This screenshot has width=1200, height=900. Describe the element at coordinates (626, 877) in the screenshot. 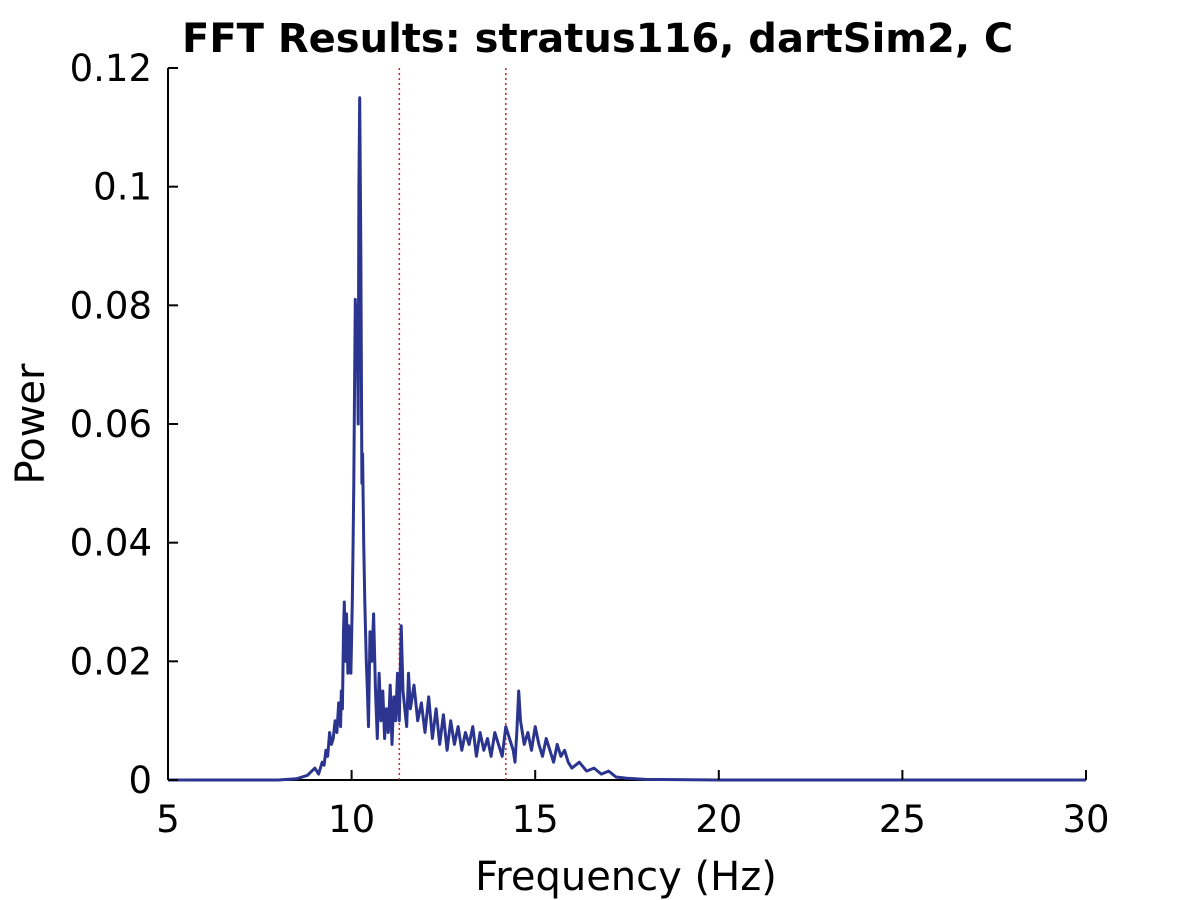

I see `x-axis-label: Frequency (Hz)` at that location.